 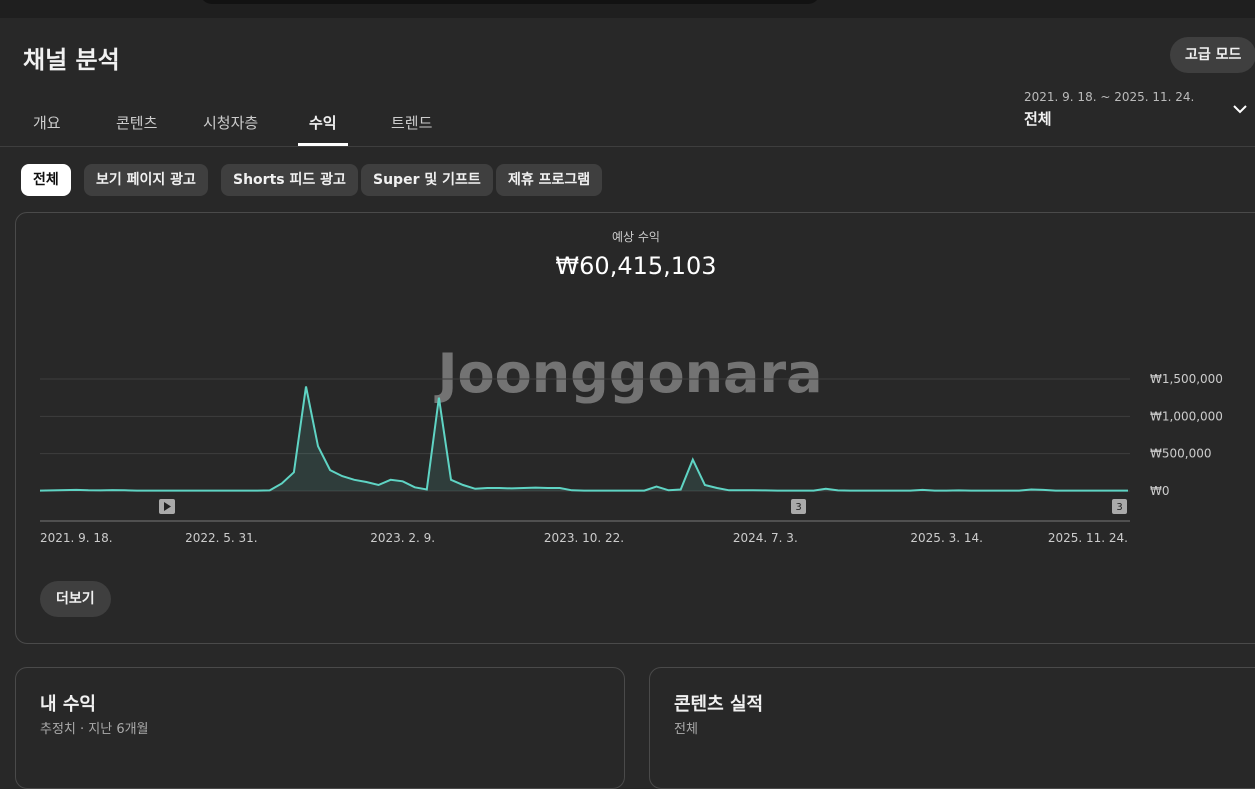 I want to click on x-tick-label: 2023. 2. 9., so click(x=402, y=538).